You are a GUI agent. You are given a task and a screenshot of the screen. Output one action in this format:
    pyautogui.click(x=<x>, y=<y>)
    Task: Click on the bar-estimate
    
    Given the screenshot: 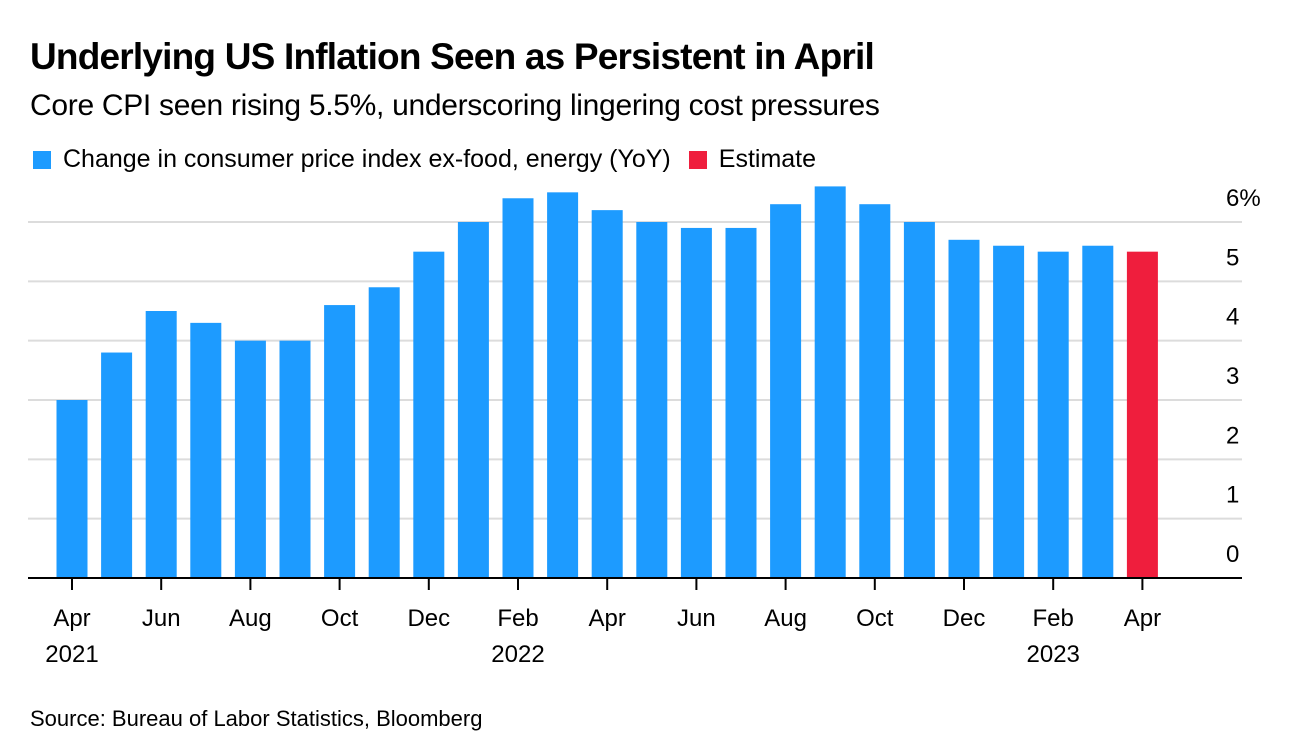 What is the action you would take?
    pyautogui.click(x=1142, y=414)
    